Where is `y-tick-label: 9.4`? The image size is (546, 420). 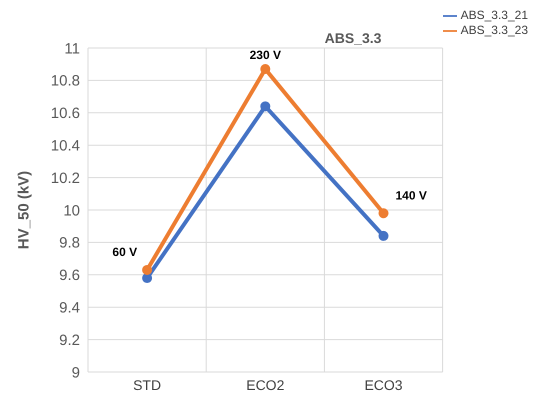
y-tick-label: 9.4 is located at coordinates (69, 308).